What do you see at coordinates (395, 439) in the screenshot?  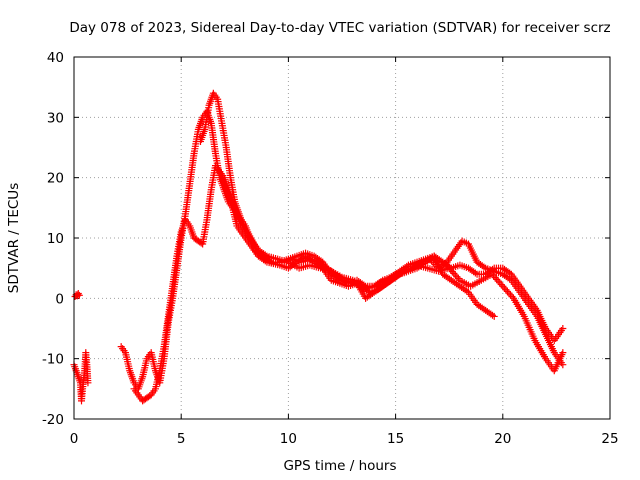 I see `x-tick-label: 15` at bounding box center [395, 439].